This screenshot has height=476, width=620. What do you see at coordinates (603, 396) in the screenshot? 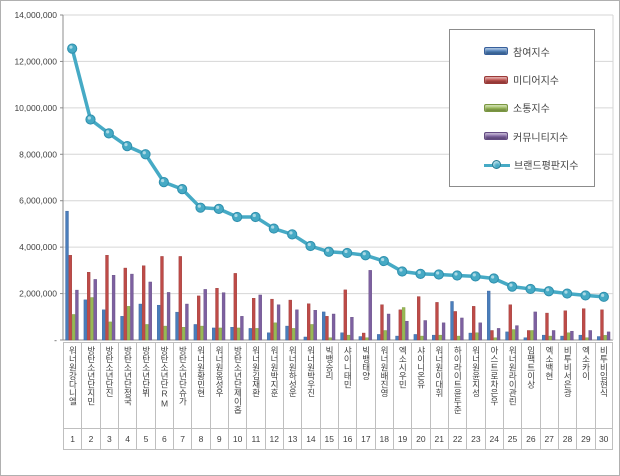
I see `category-column: 비투비임현식 30` at bounding box center [603, 396].